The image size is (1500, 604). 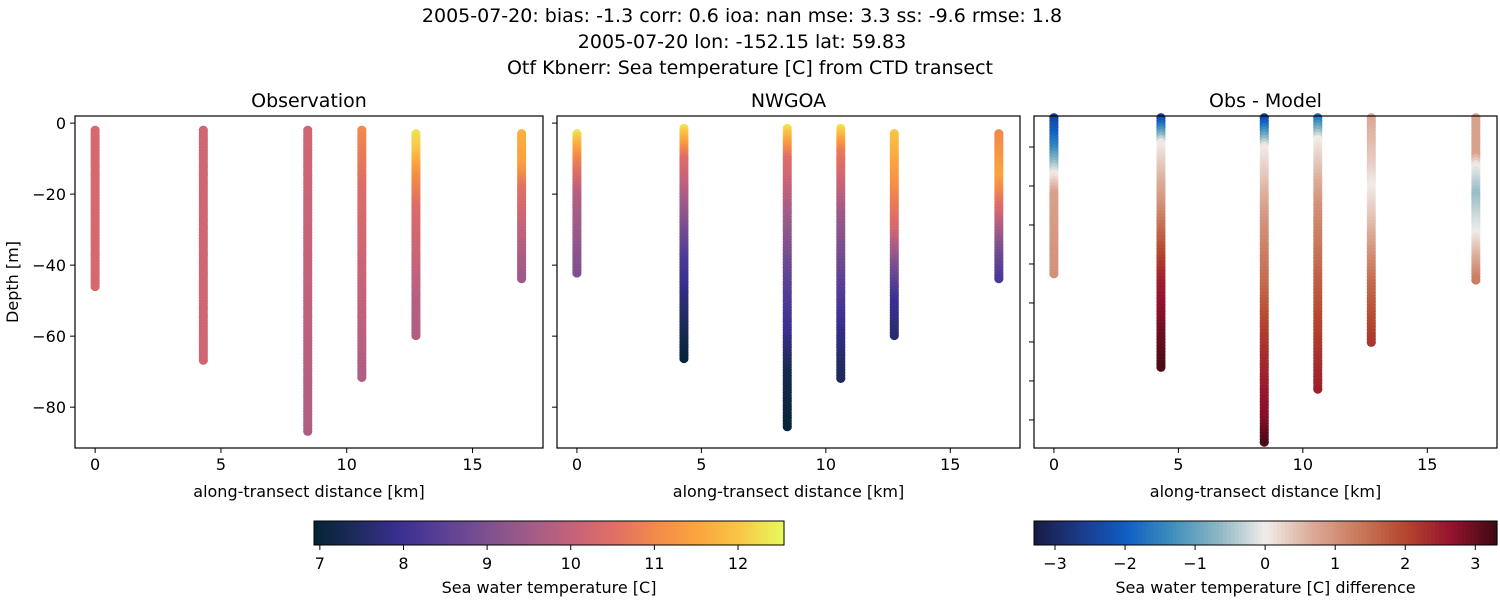 What do you see at coordinates (221, 464) in the screenshot?
I see `x-tick-label: 5` at bounding box center [221, 464].